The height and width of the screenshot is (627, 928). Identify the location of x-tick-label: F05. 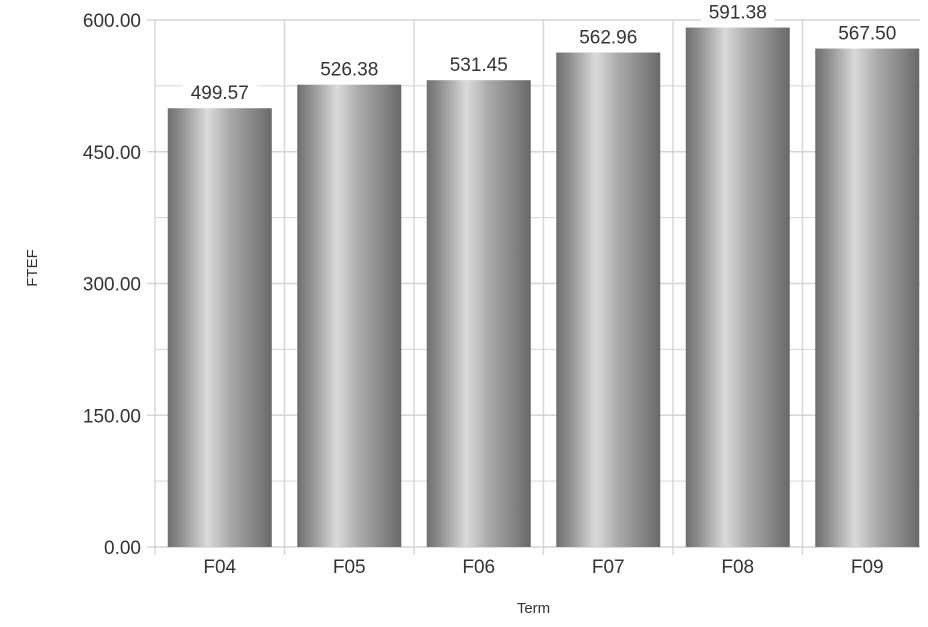
(349, 567).